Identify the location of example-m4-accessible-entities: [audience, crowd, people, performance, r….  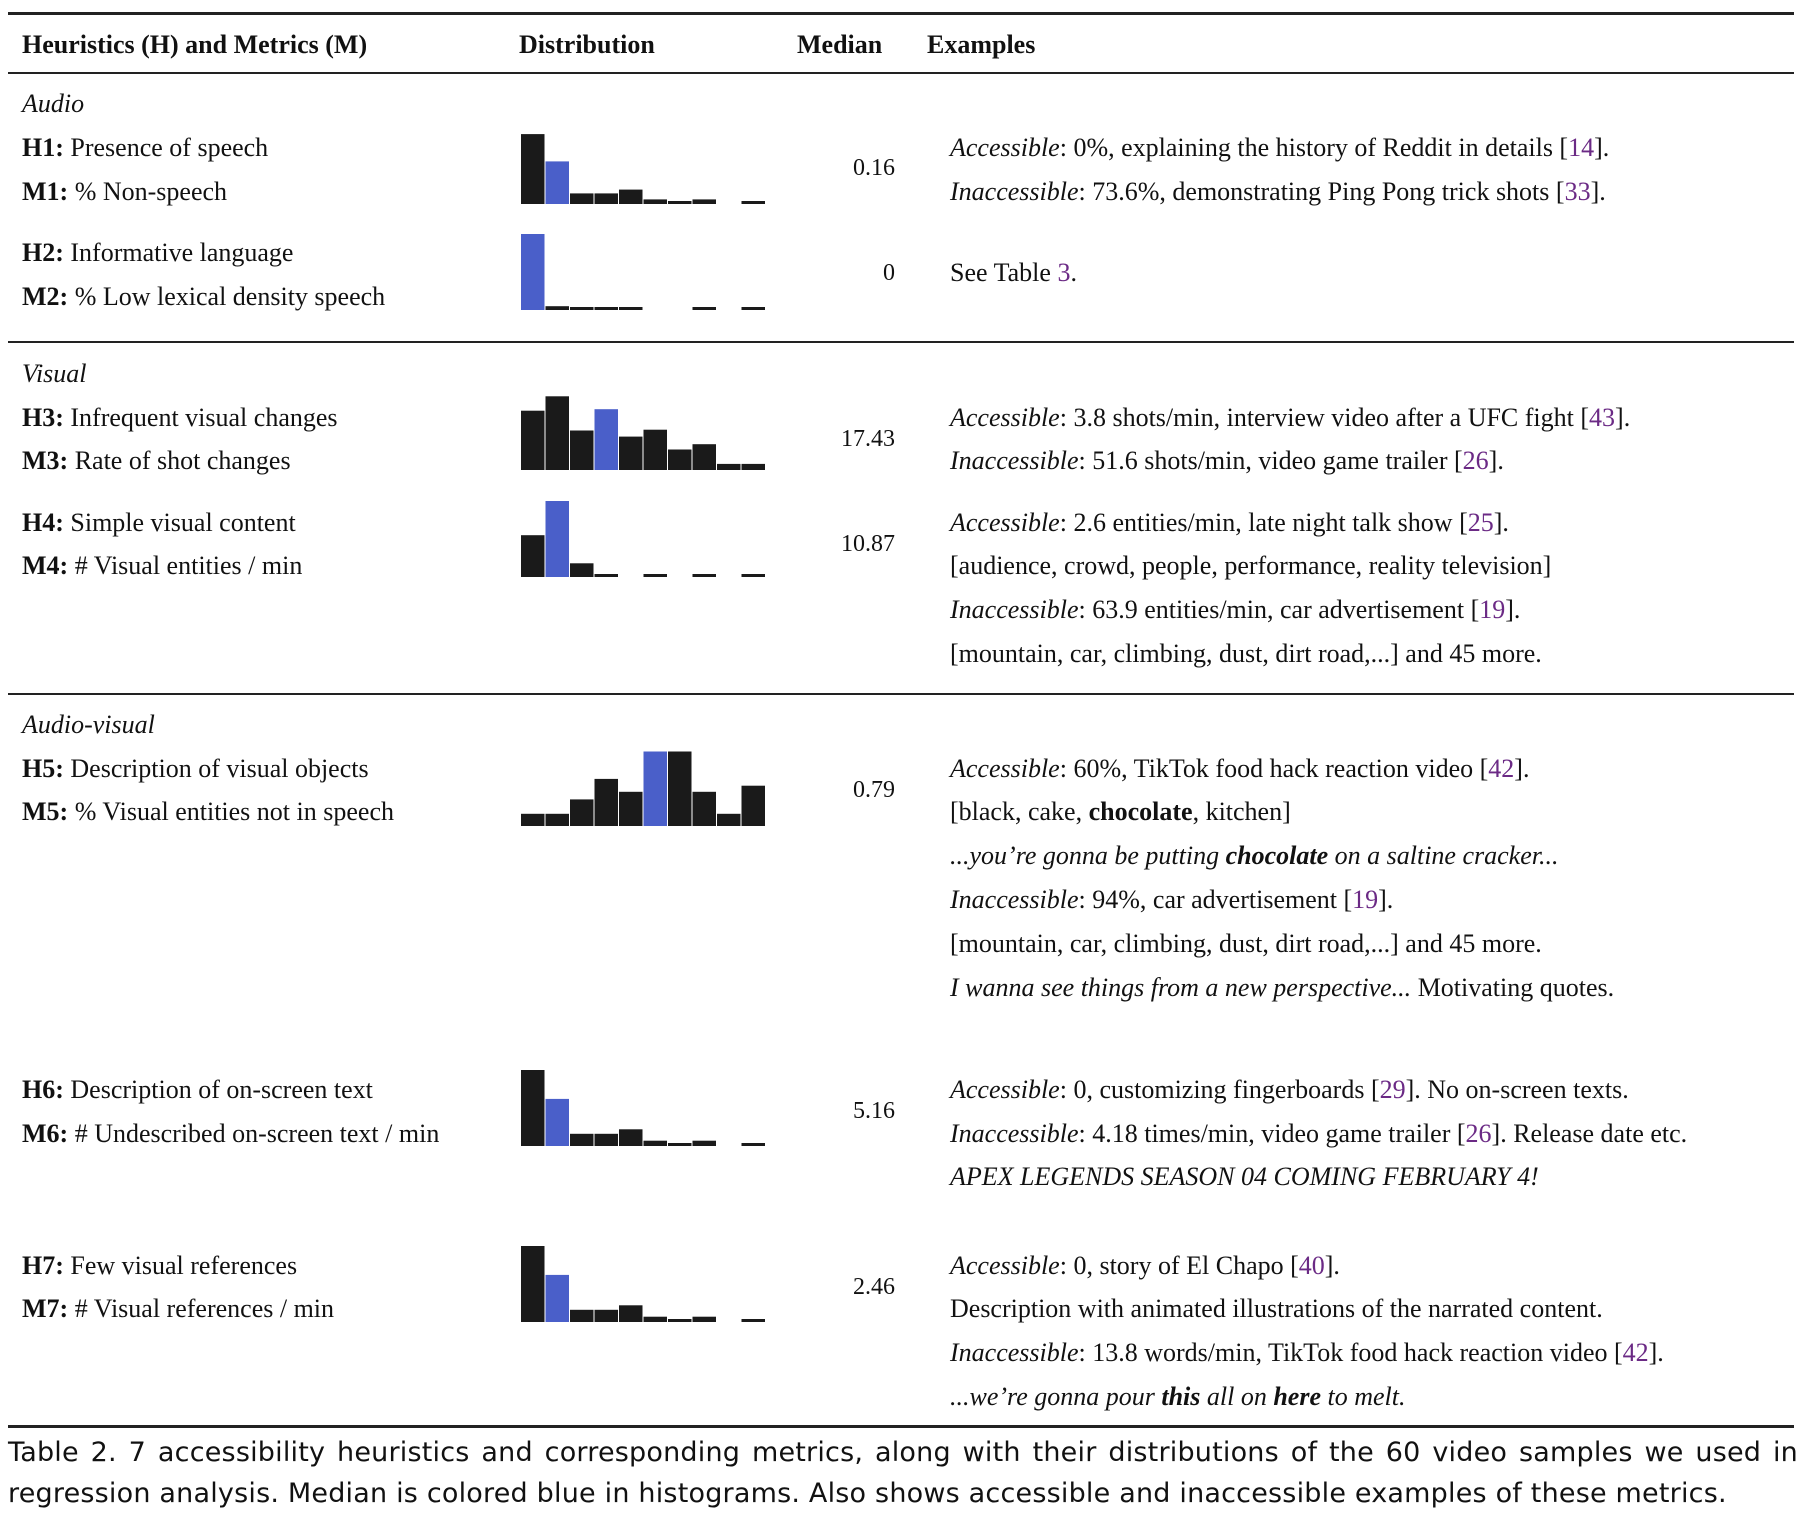
(1251, 565).